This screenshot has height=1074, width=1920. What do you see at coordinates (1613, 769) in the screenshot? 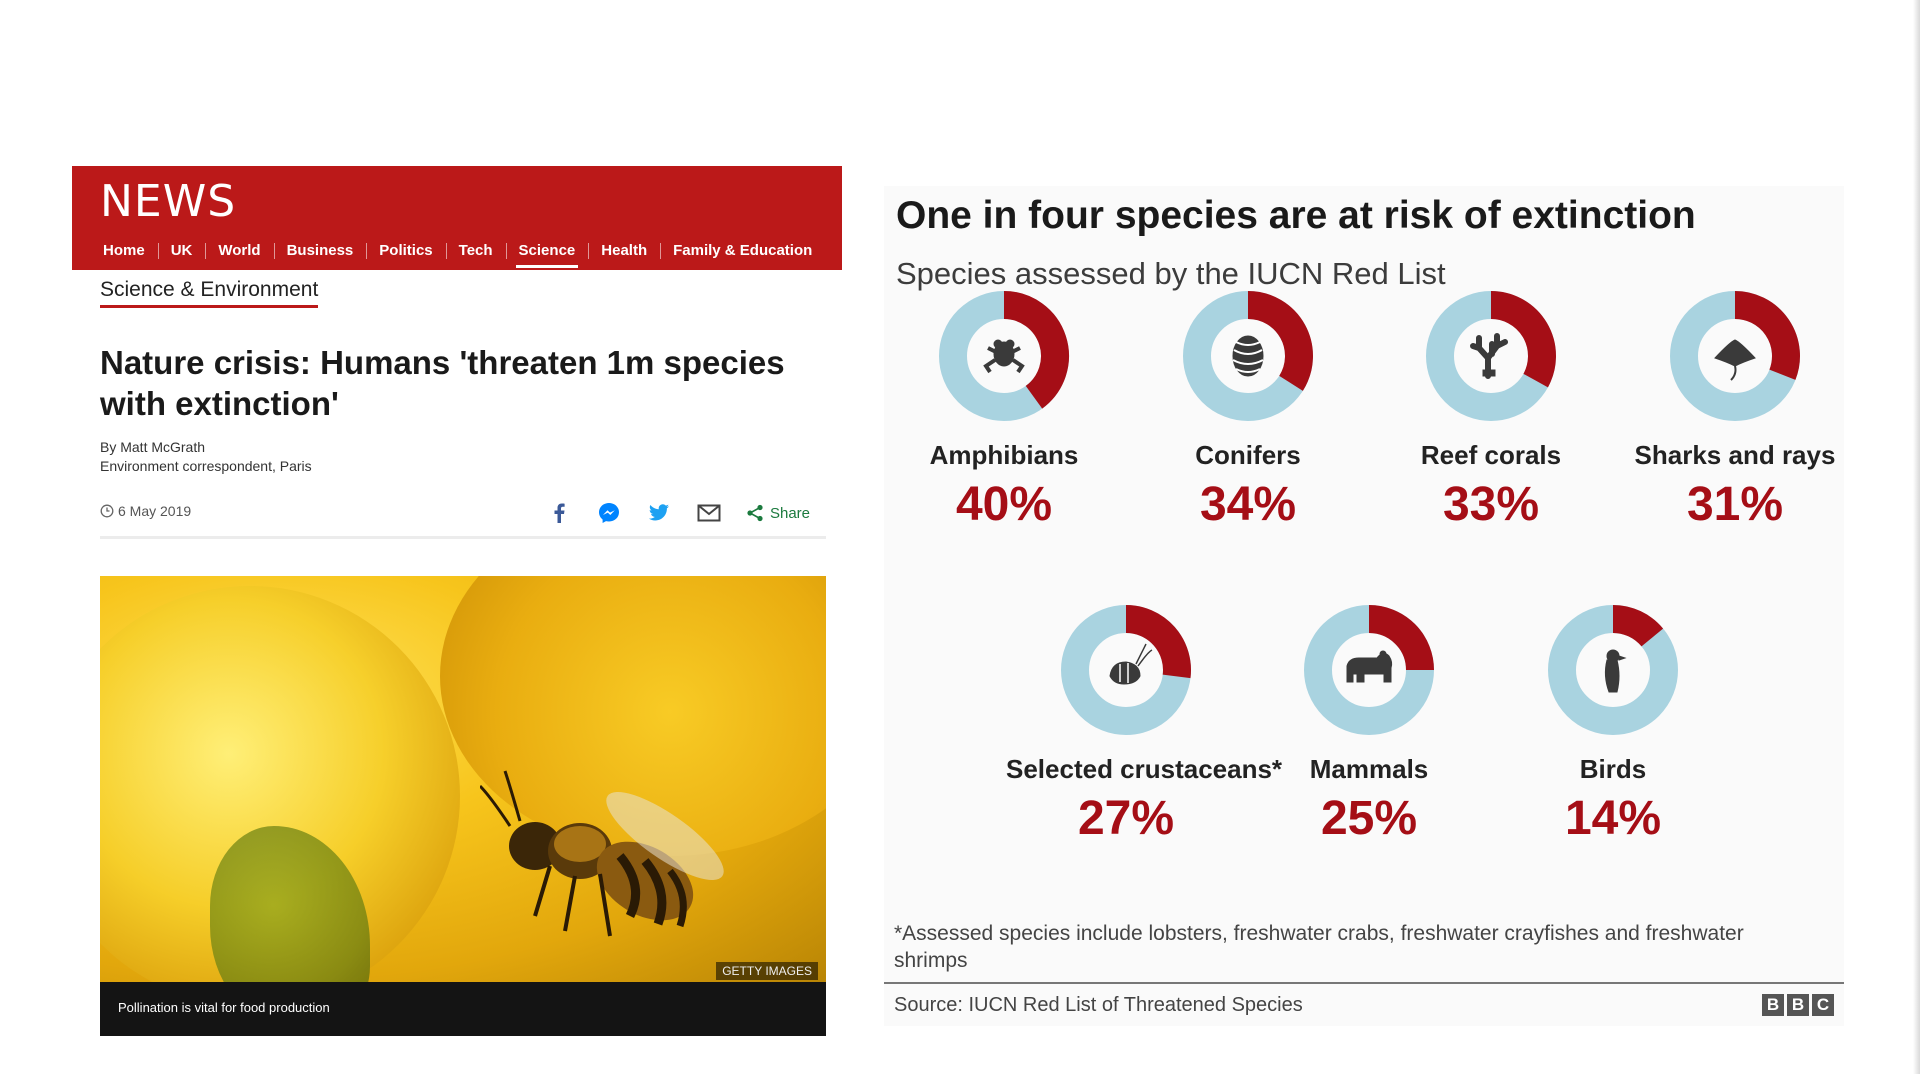
I see `donut-label: Birds` at bounding box center [1613, 769].